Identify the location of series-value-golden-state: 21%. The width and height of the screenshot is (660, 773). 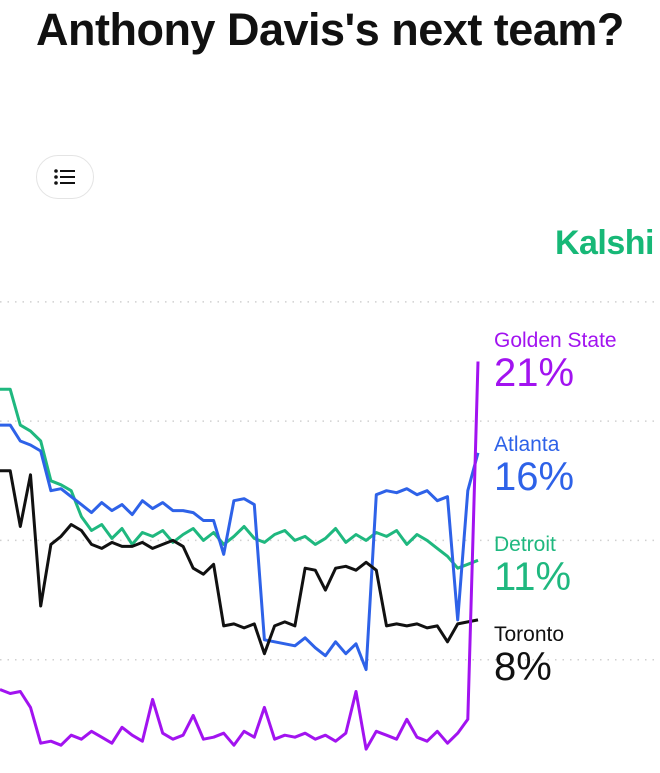
(534, 373).